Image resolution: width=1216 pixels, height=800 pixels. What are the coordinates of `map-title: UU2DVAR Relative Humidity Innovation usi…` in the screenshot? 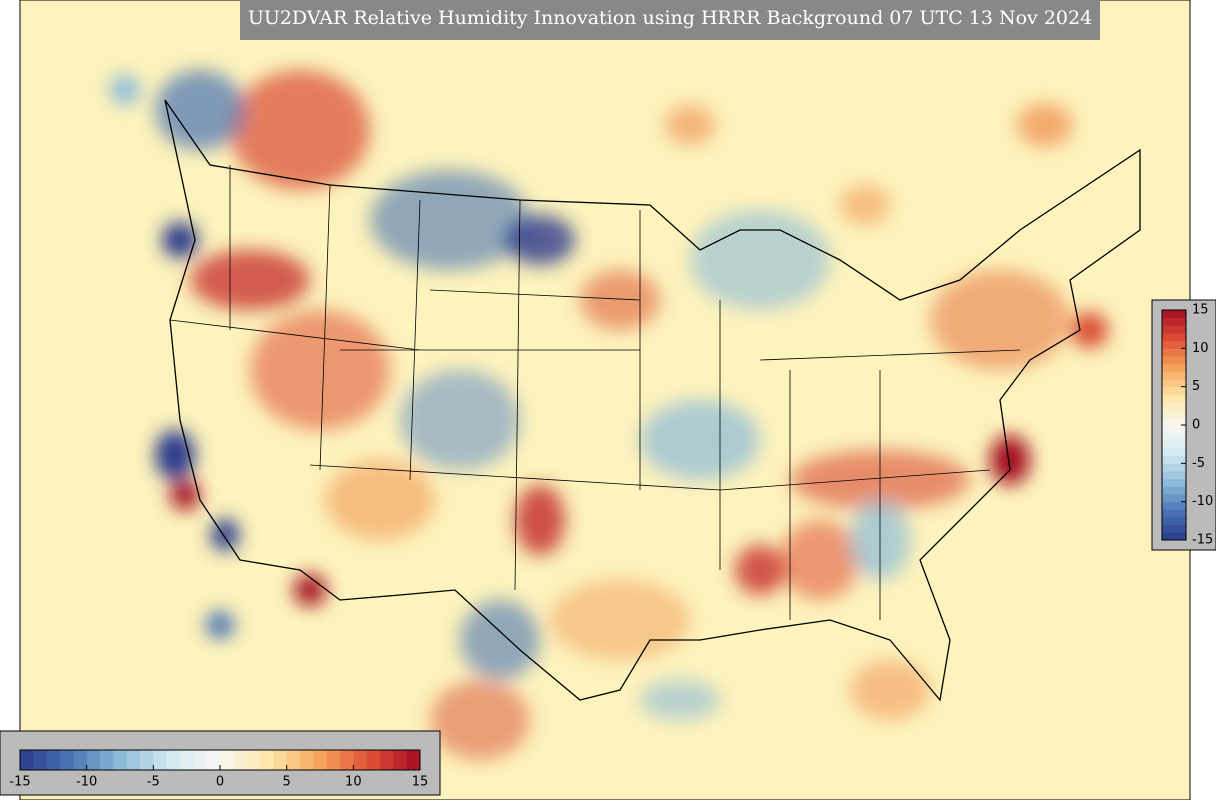 It's located at (670, 18).